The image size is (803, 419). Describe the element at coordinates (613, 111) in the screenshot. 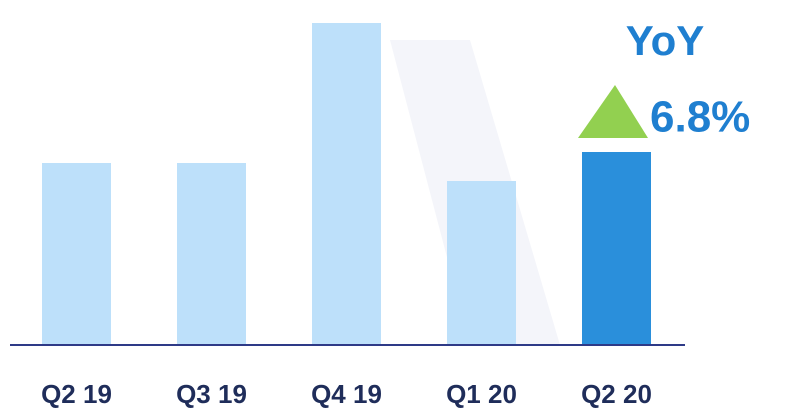

I see `up-arrow` at that location.